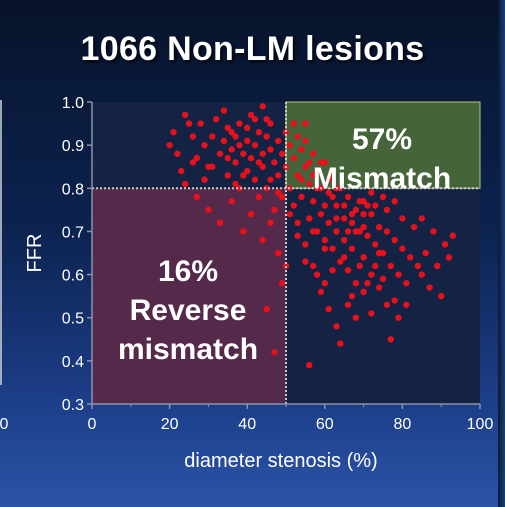 This screenshot has width=505, height=507. I want to click on edge-tick-label: 0, so click(4, 424).